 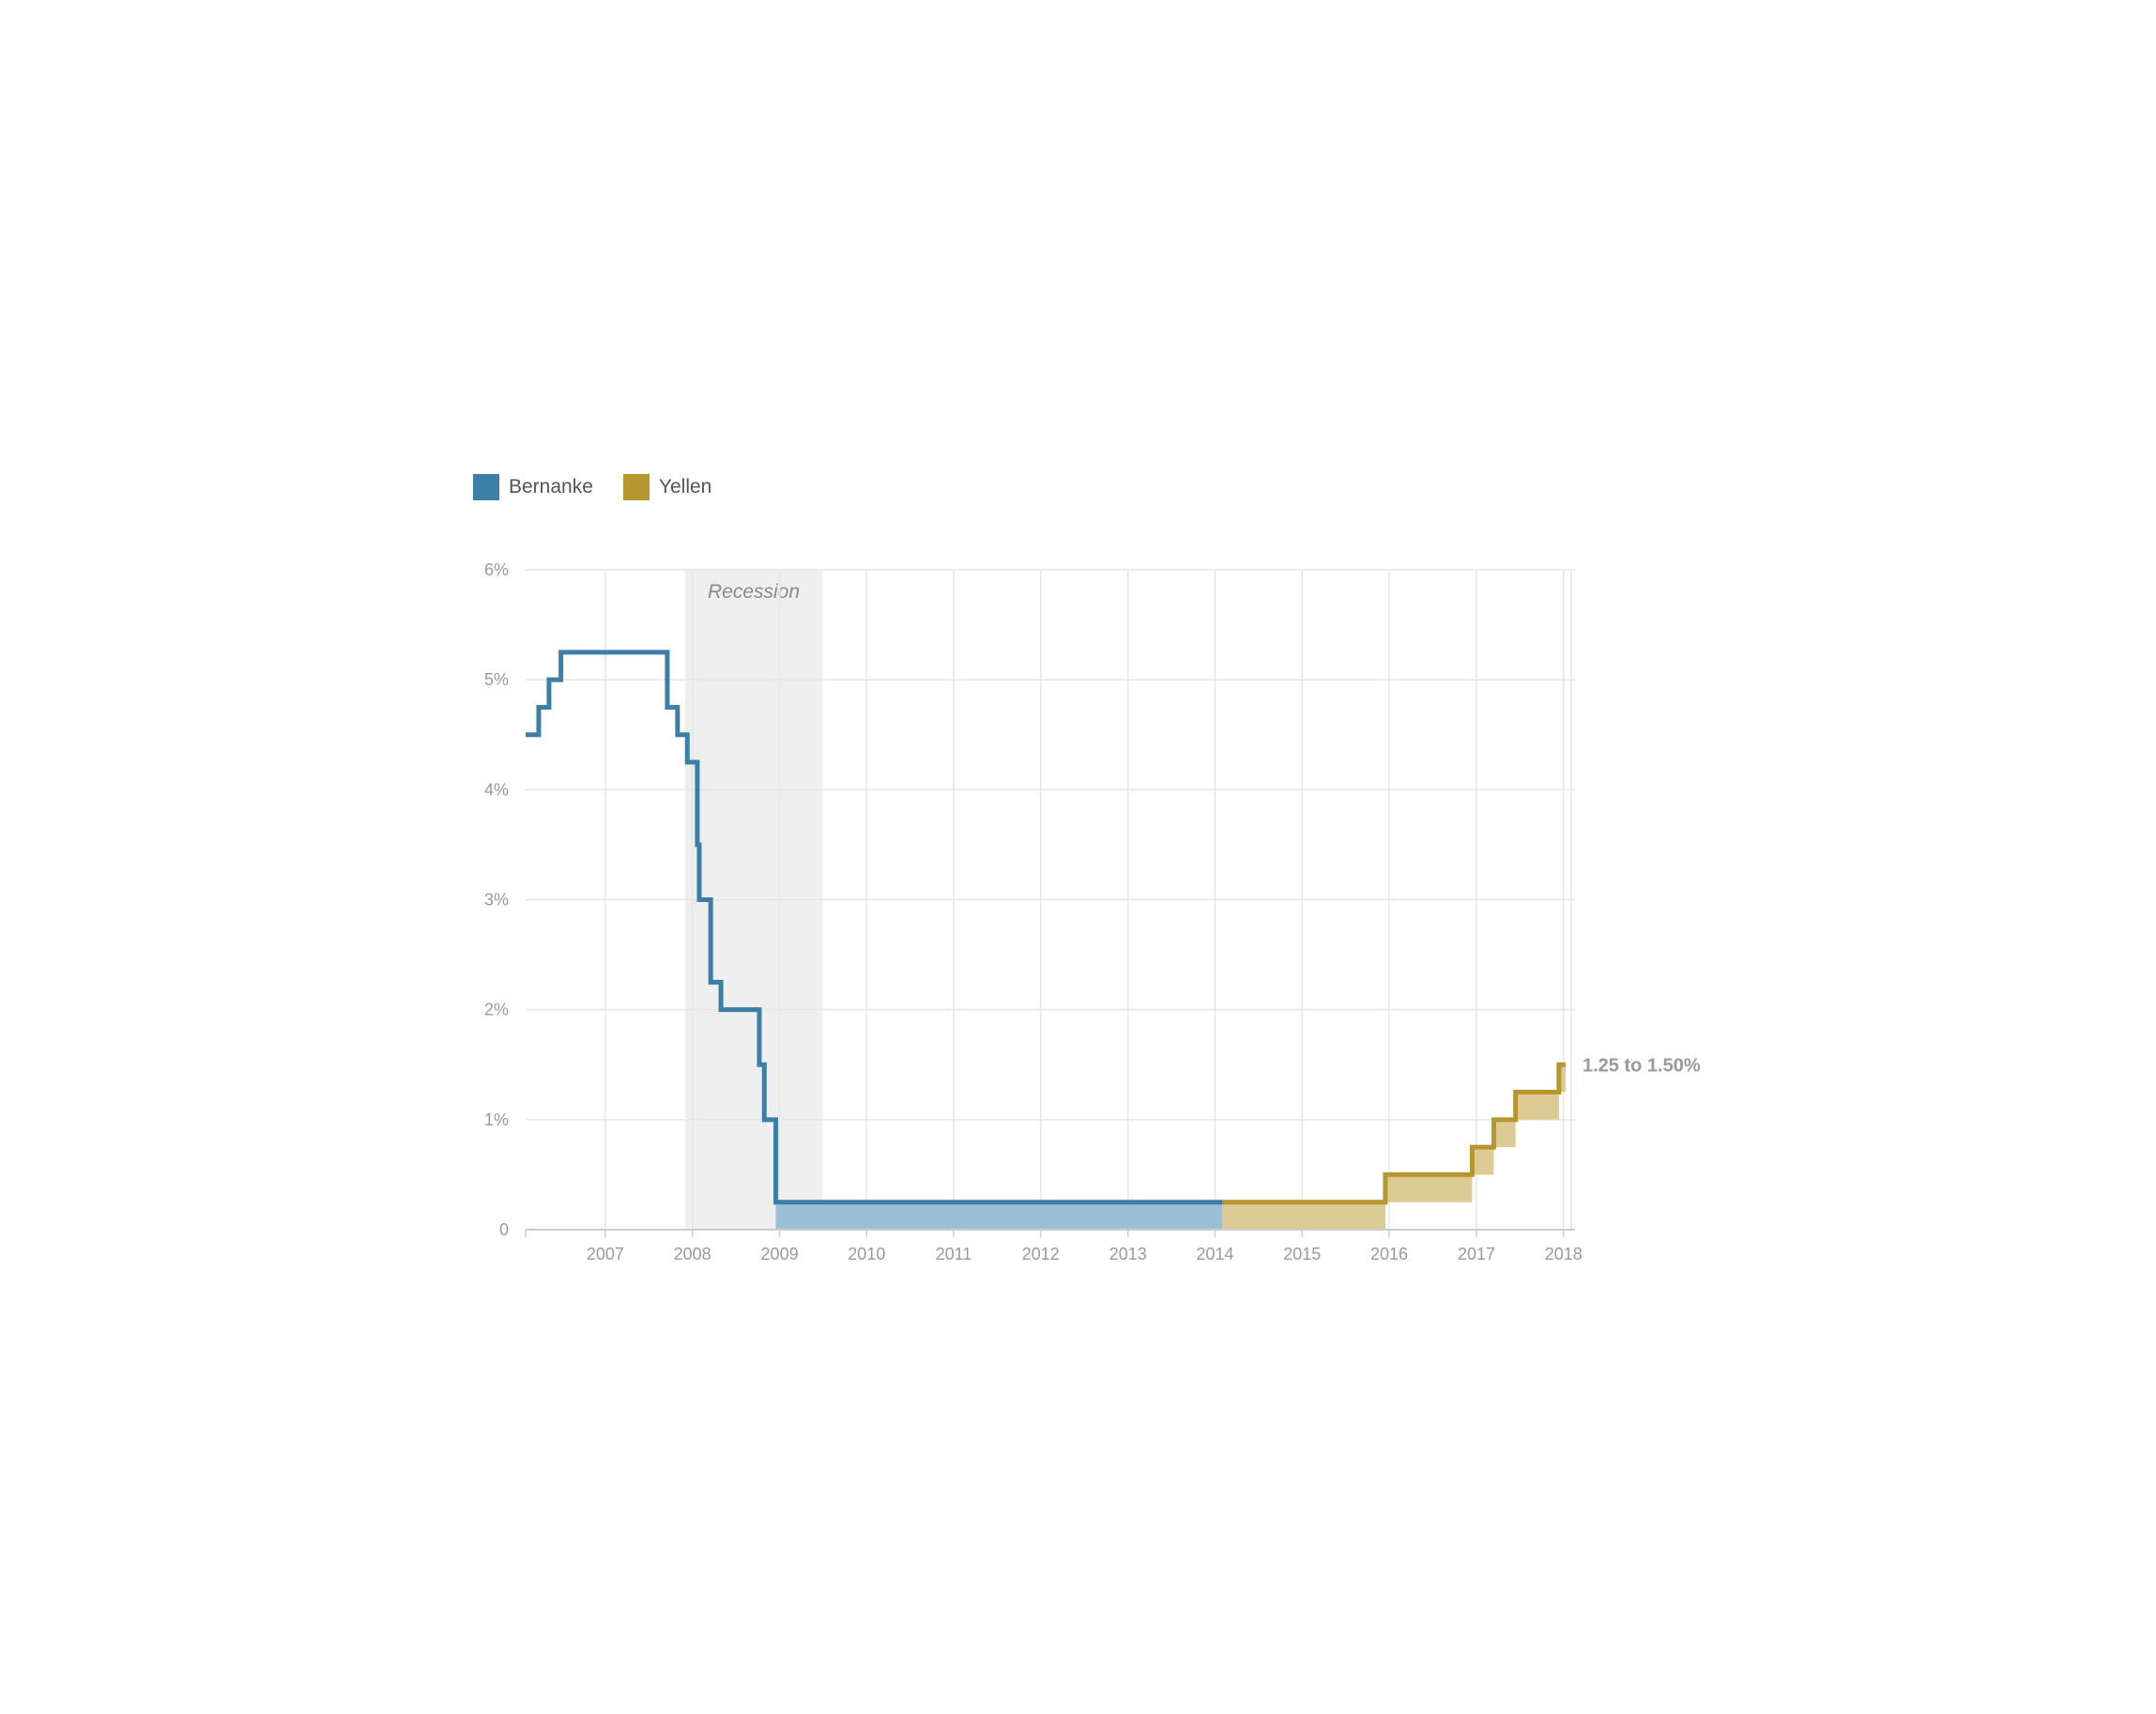 I want to click on legend-item-yellen: Yellen, so click(x=667, y=487).